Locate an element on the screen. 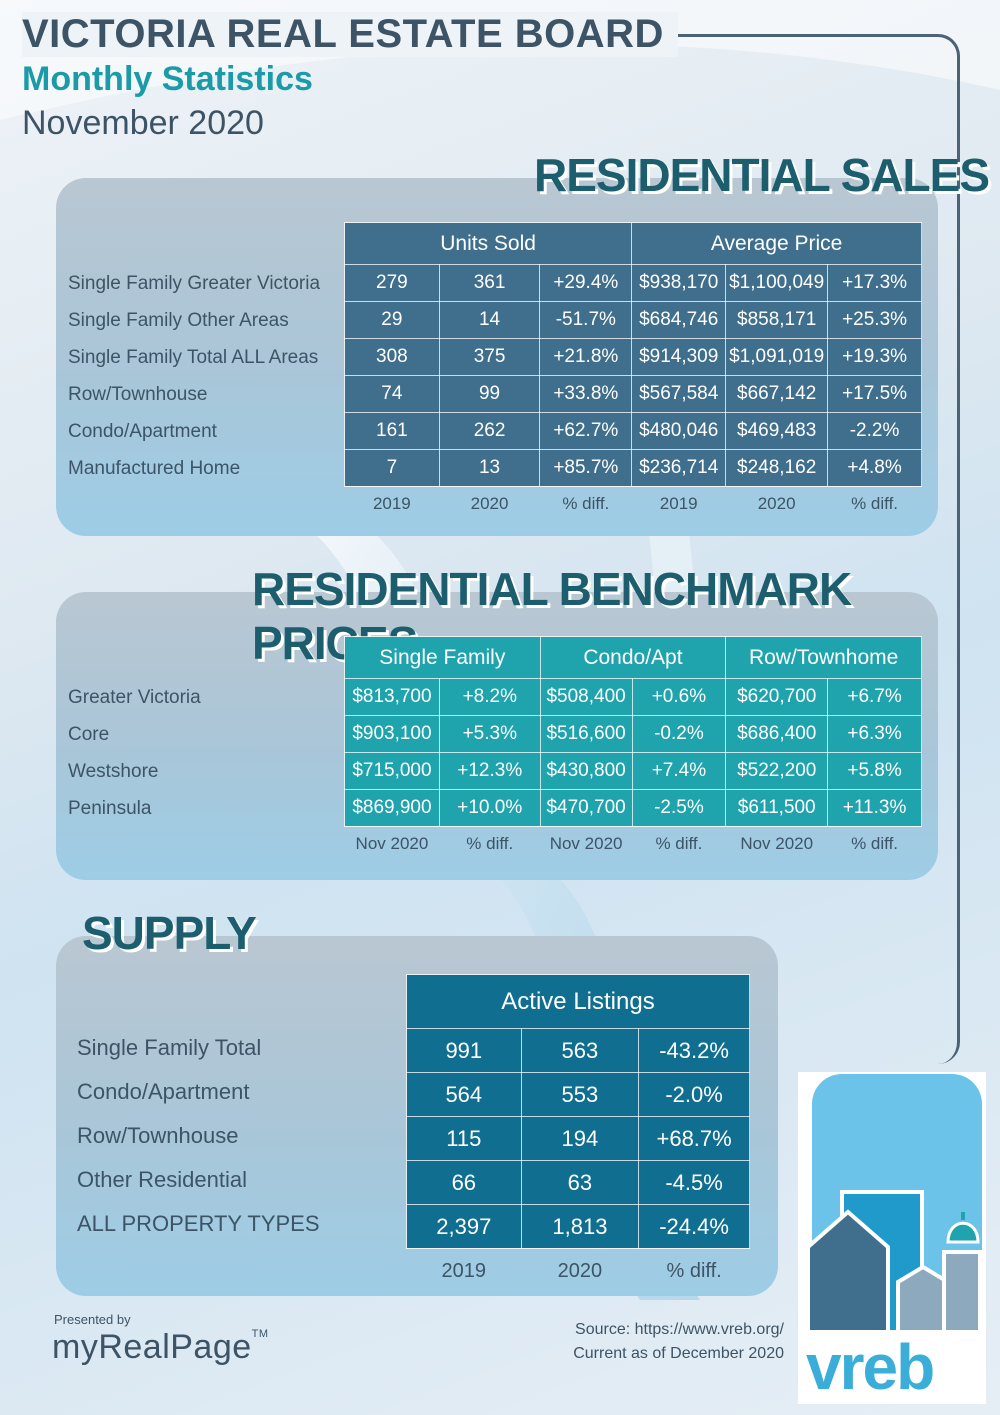 This screenshot has height=1415, width=1000. row-label: Single Family Total ALL Areas is located at coordinates (193, 357).